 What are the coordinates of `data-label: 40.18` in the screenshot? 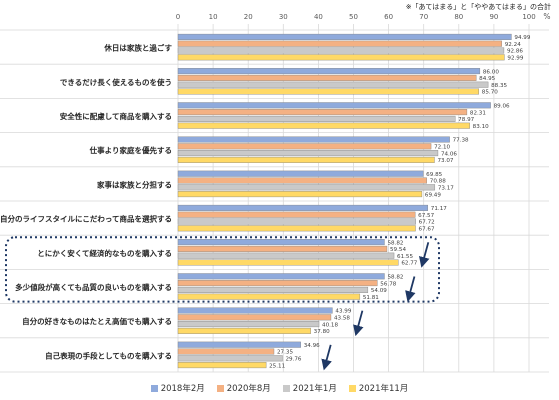 It's located at (330, 325).